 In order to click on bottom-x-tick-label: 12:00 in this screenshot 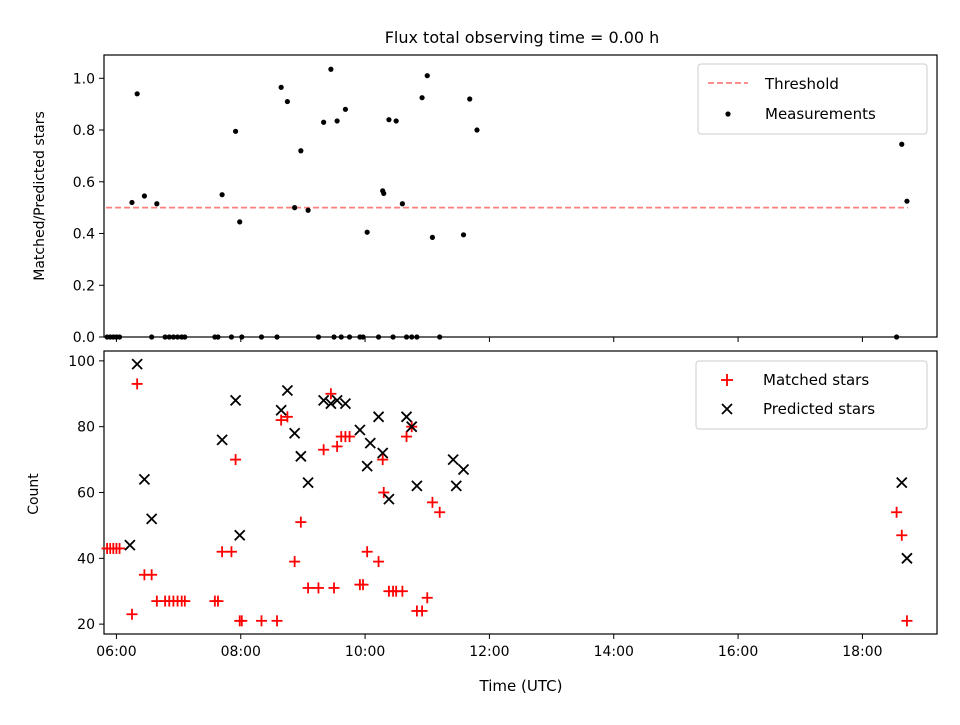, I will do `click(489, 652)`.